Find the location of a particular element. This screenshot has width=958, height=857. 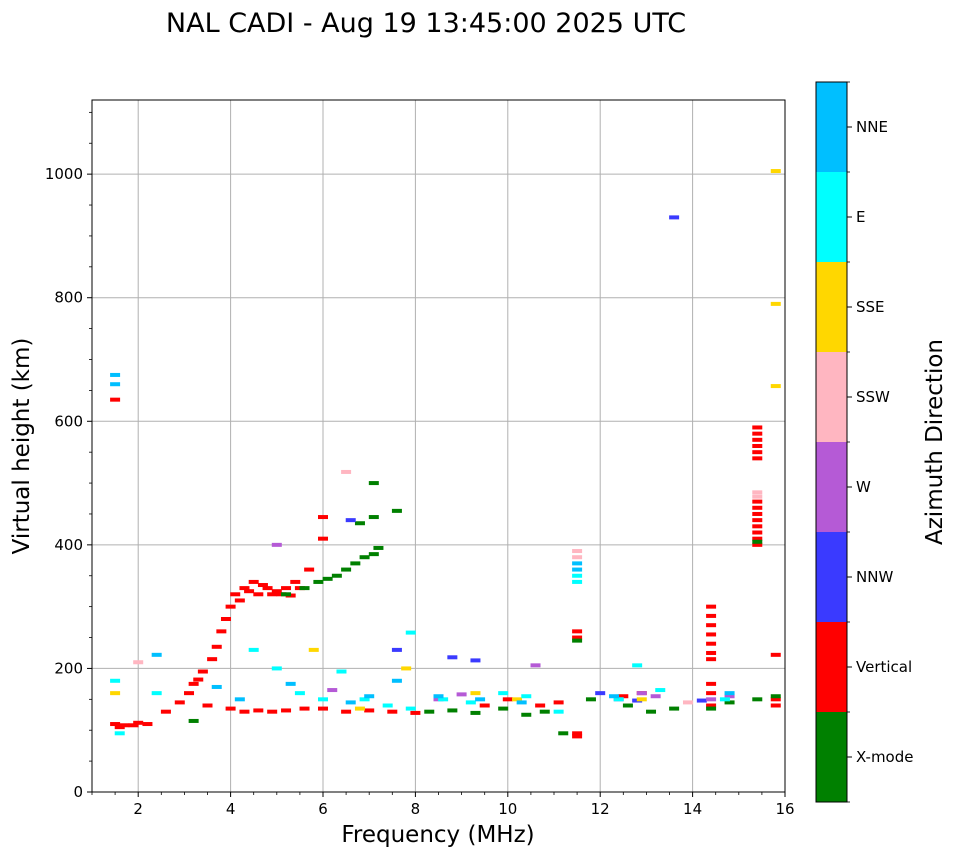

colorbar-label: Azimuth Direction is located at coordinates (935, 442).